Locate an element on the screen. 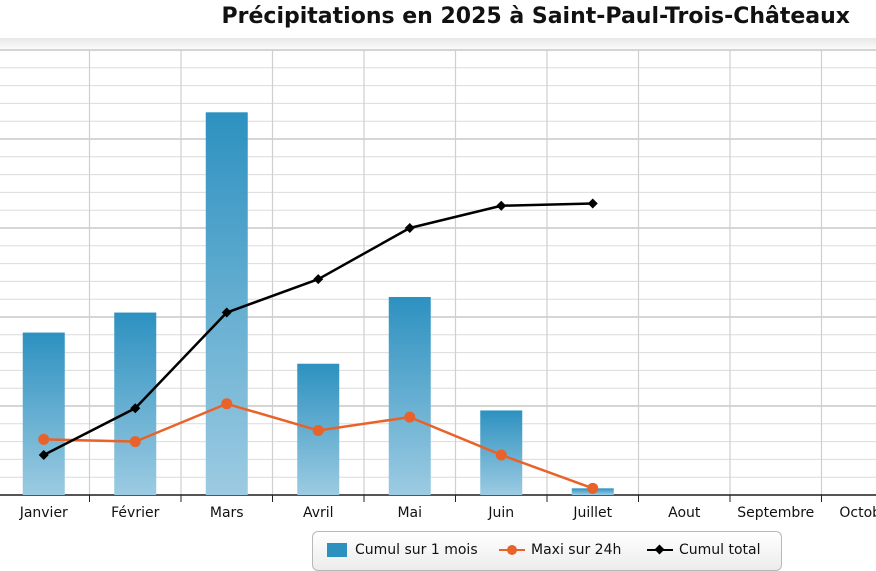  legend-label-max24h: Maxi sur 24h is located at coordinates (576, 550).